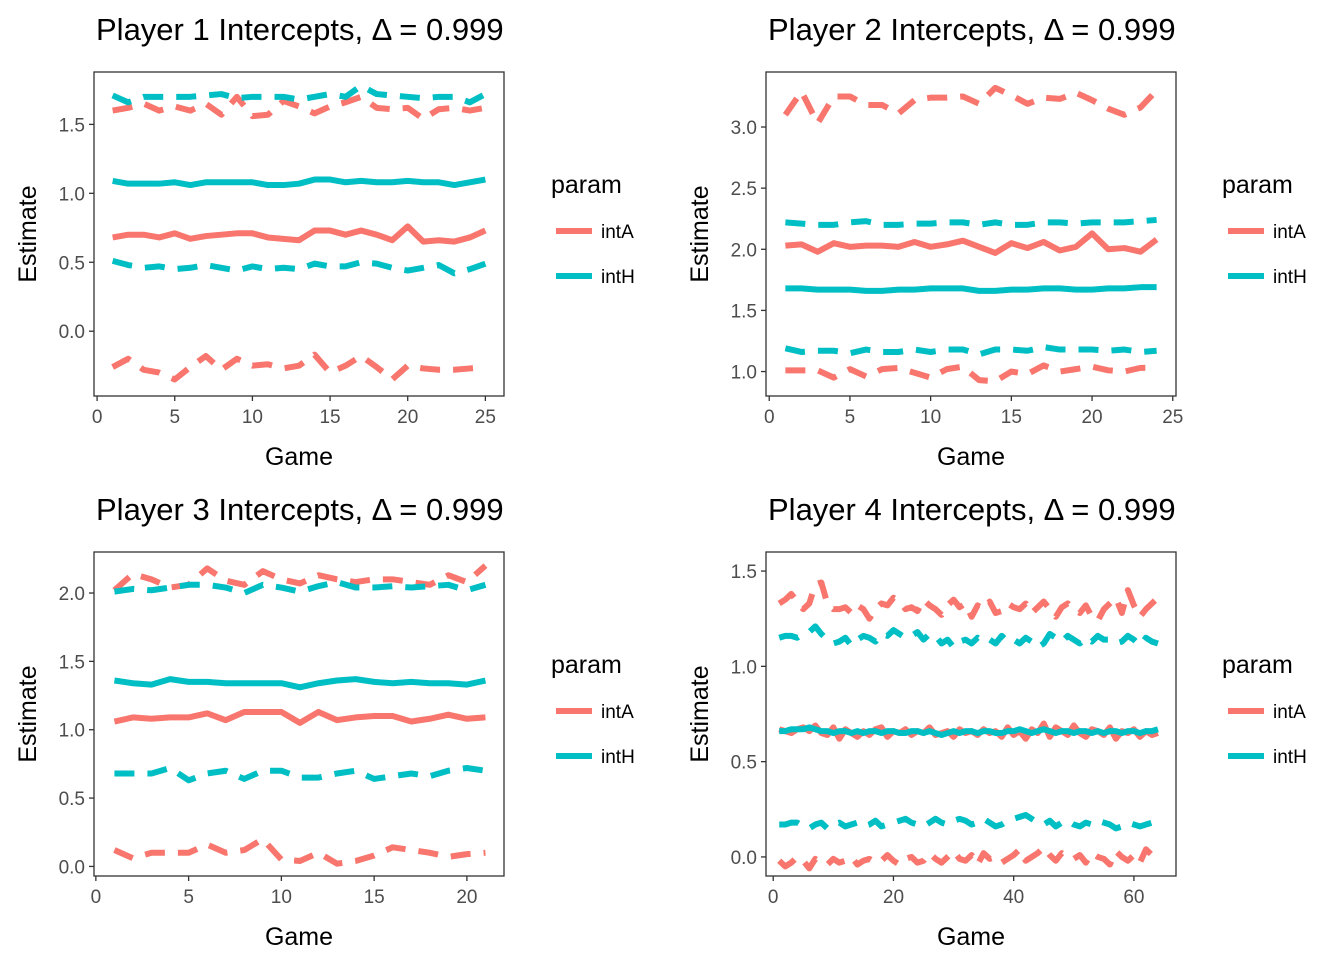 The width and height of the screenshot is (1344, 960). I want to click on y-axis: 1.0 1.5 2.0 2.5 3.0, so click(748, 251).